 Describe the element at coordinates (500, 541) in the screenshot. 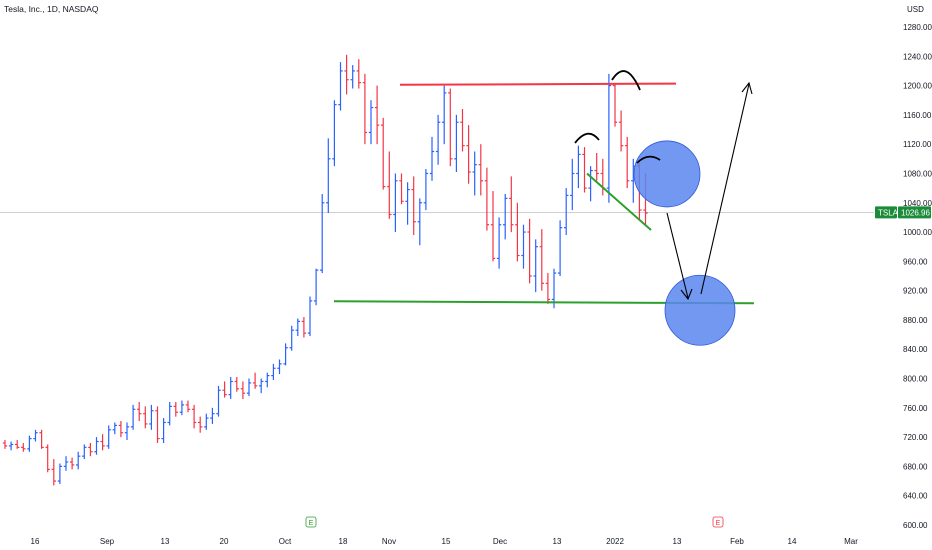

I see `time-tick-label: Dec` at that location.